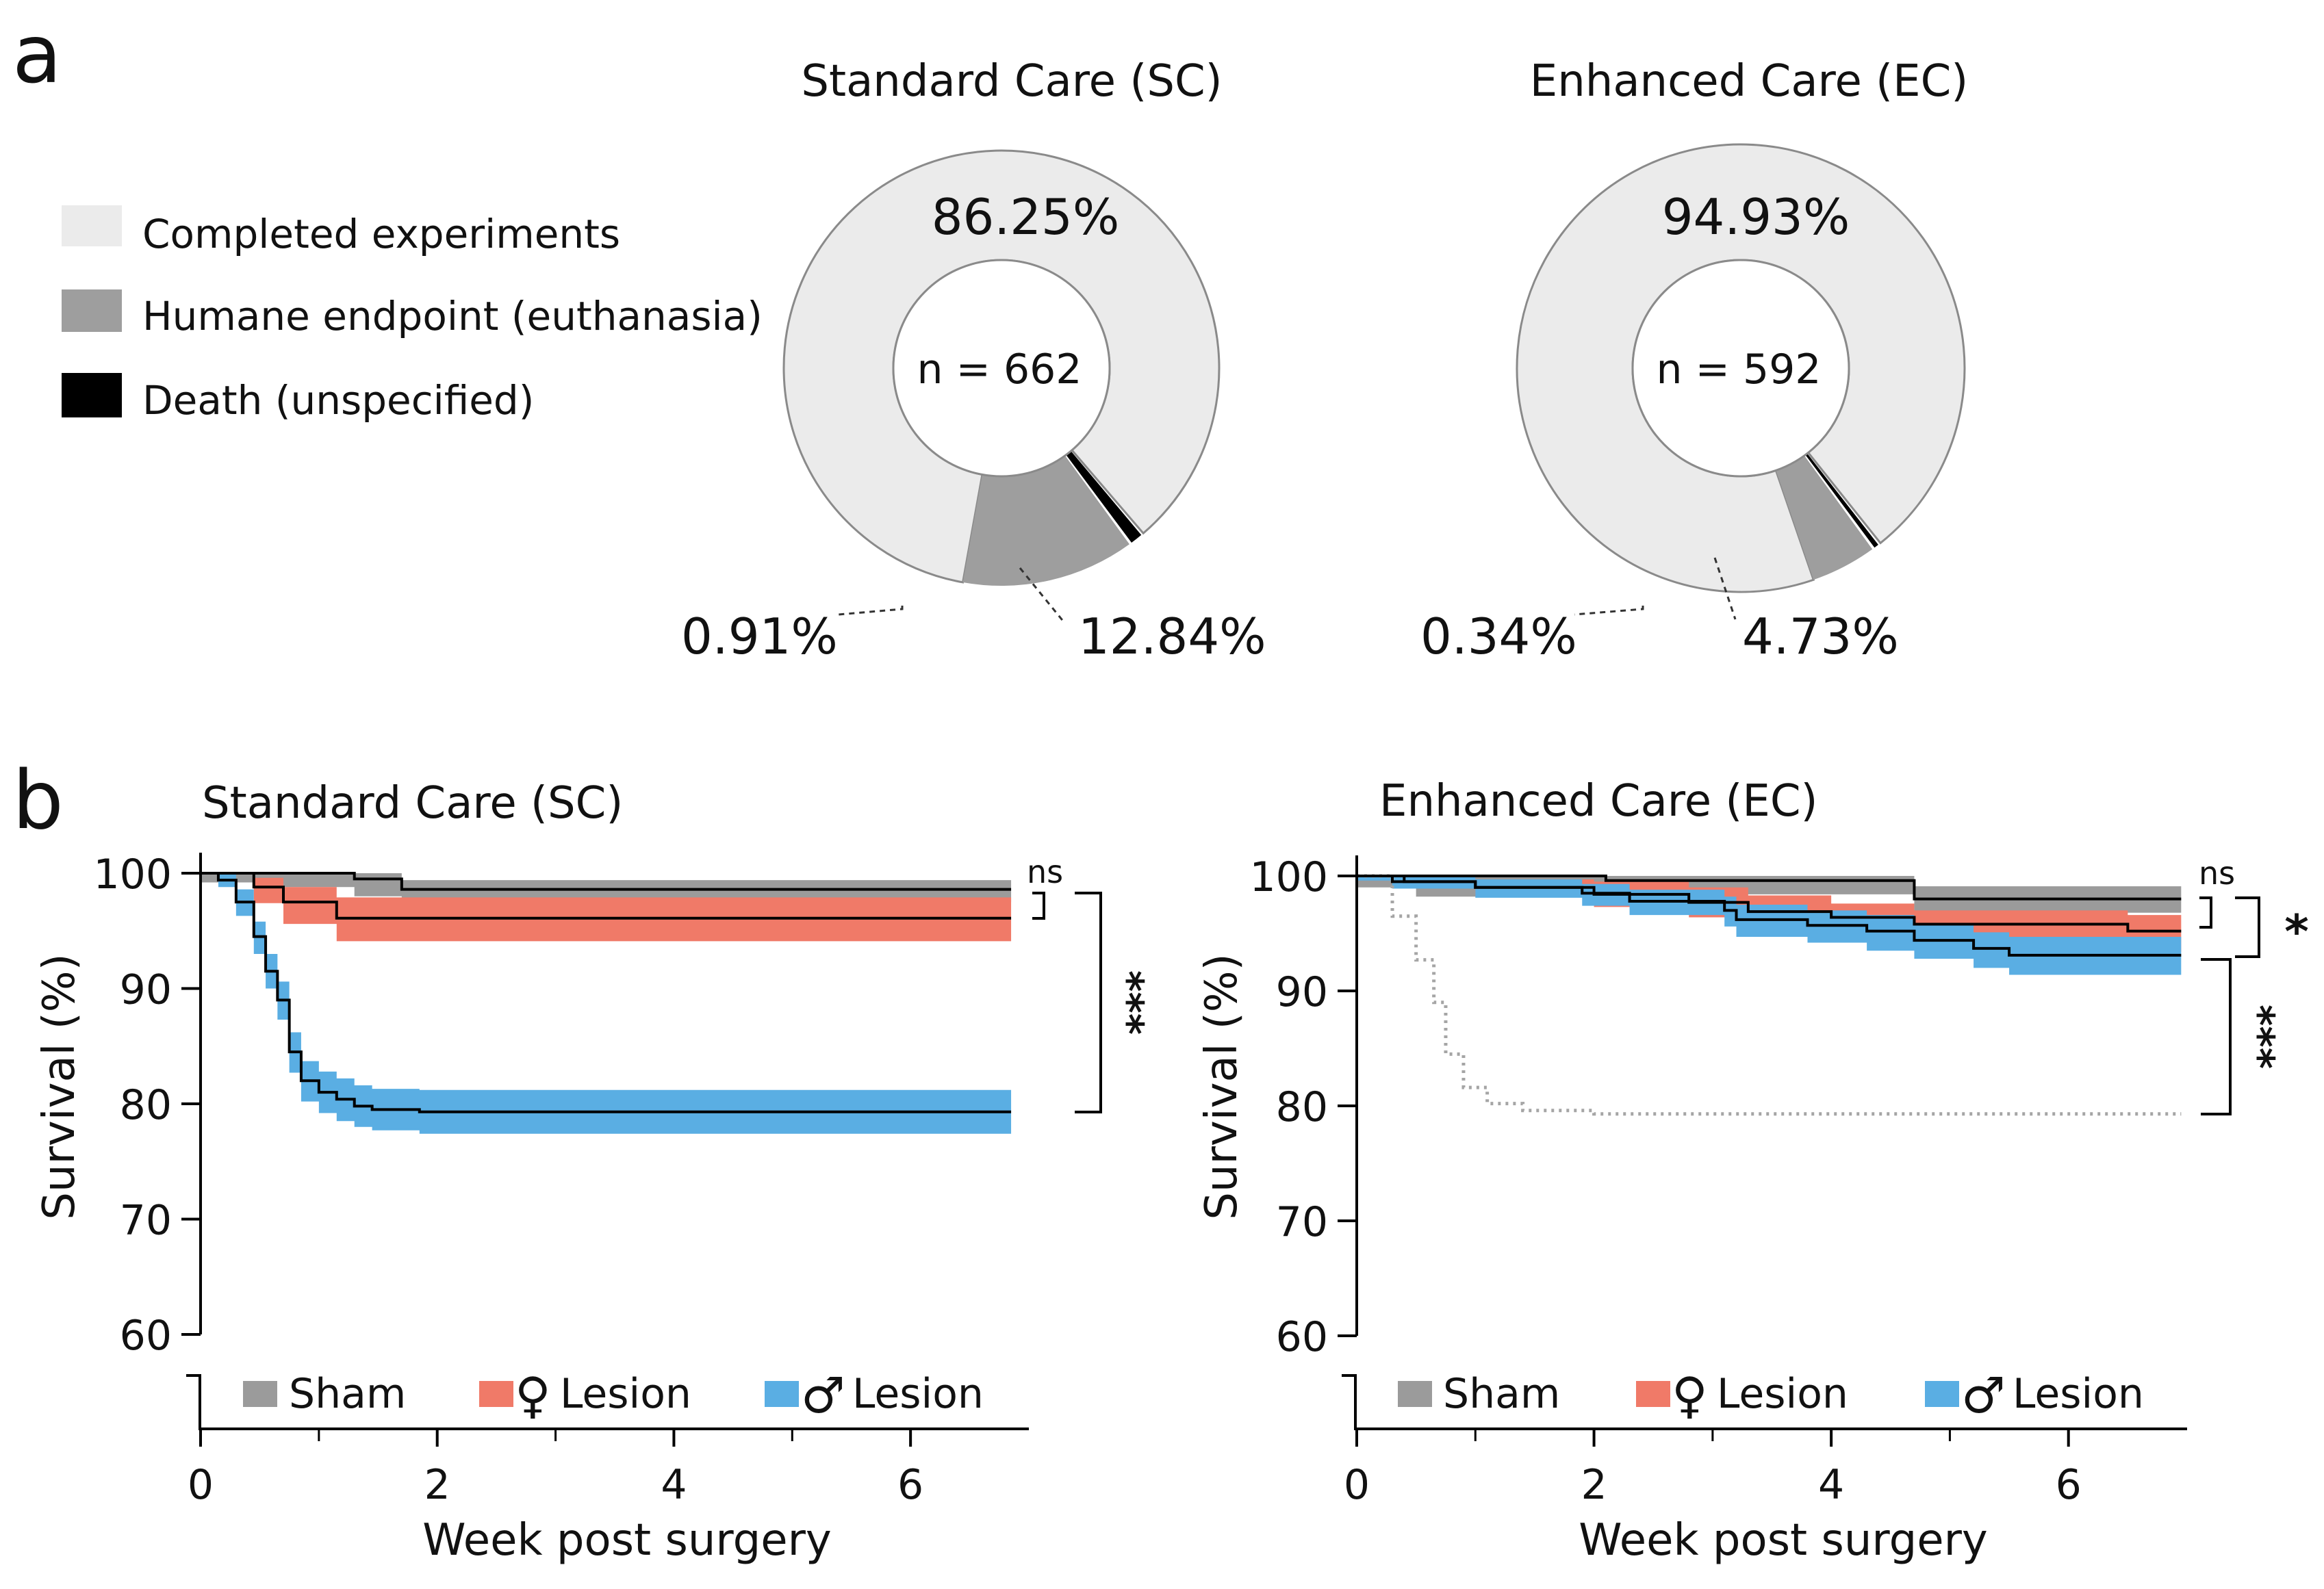 The image size is (2324, 1589). I want to click on sc-line-sham, so click(606, 881).